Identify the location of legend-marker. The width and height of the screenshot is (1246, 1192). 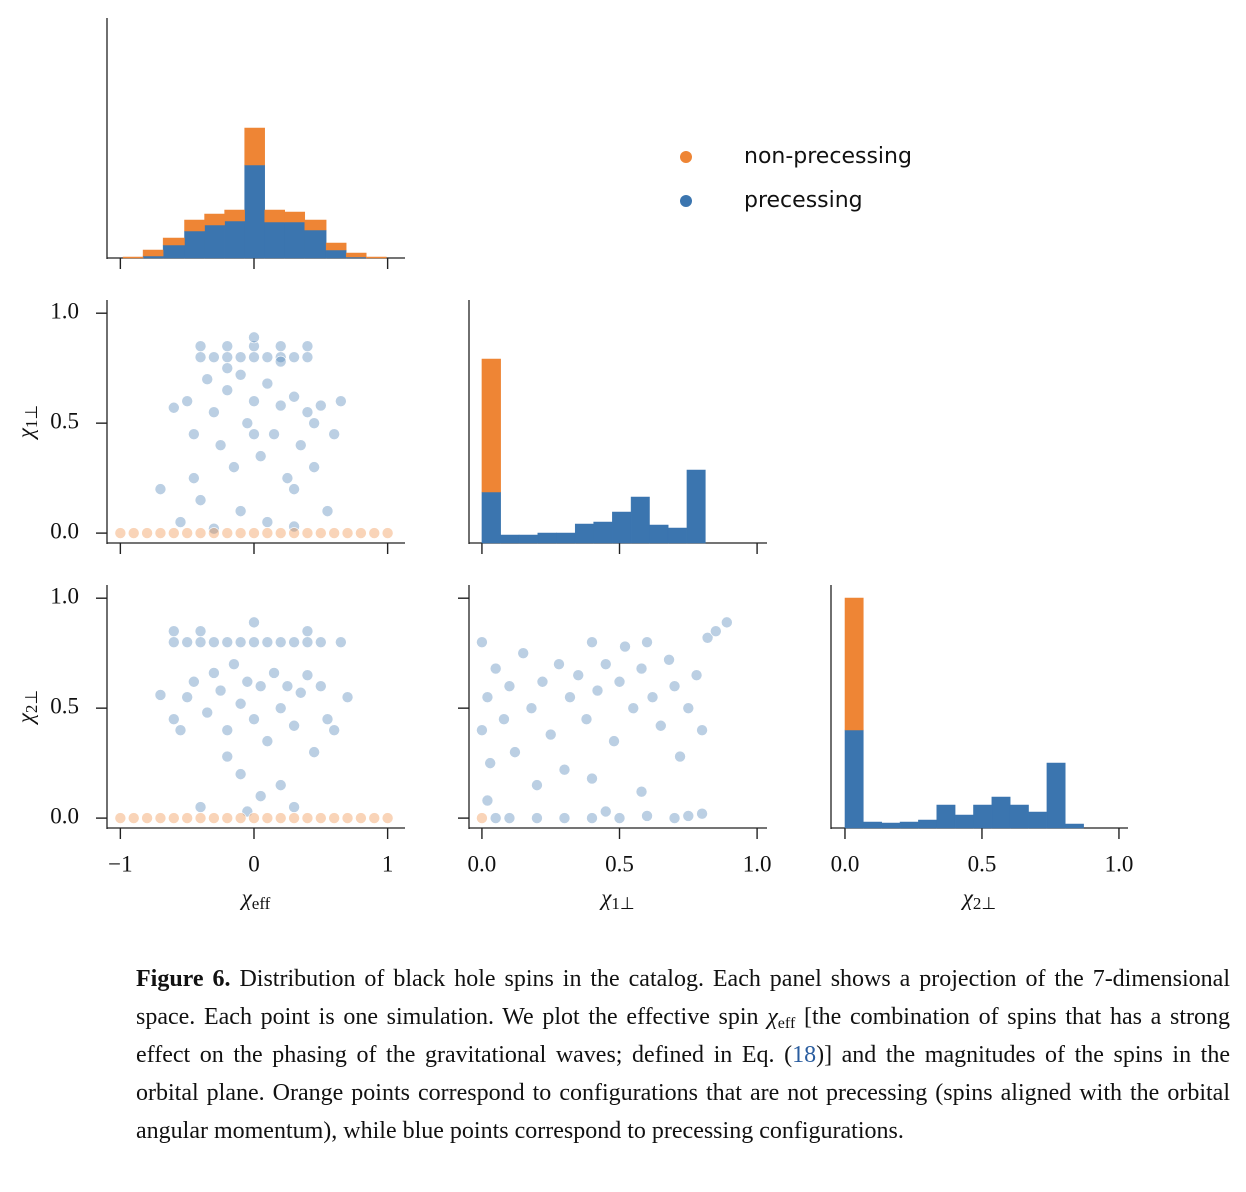
(686, 157).